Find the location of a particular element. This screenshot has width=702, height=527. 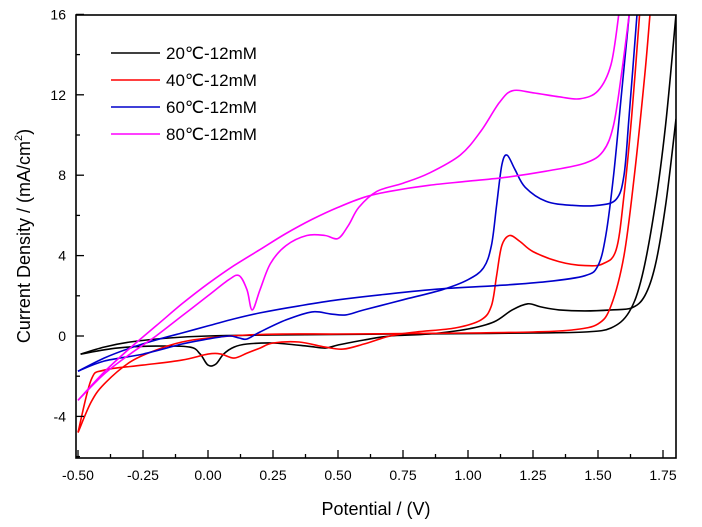

y-axis: -4 0 4 8 12 16 is located at coordinates (67, 232).